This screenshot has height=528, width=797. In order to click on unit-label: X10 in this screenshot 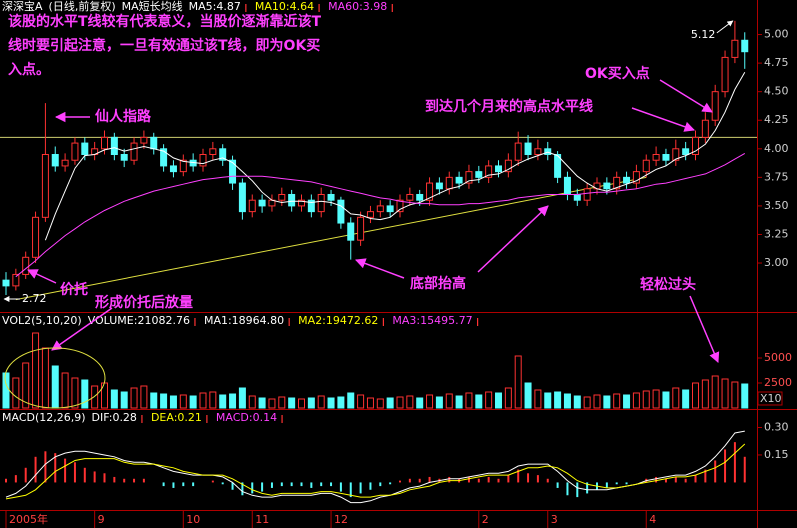, I will do `click(771, 398)`.